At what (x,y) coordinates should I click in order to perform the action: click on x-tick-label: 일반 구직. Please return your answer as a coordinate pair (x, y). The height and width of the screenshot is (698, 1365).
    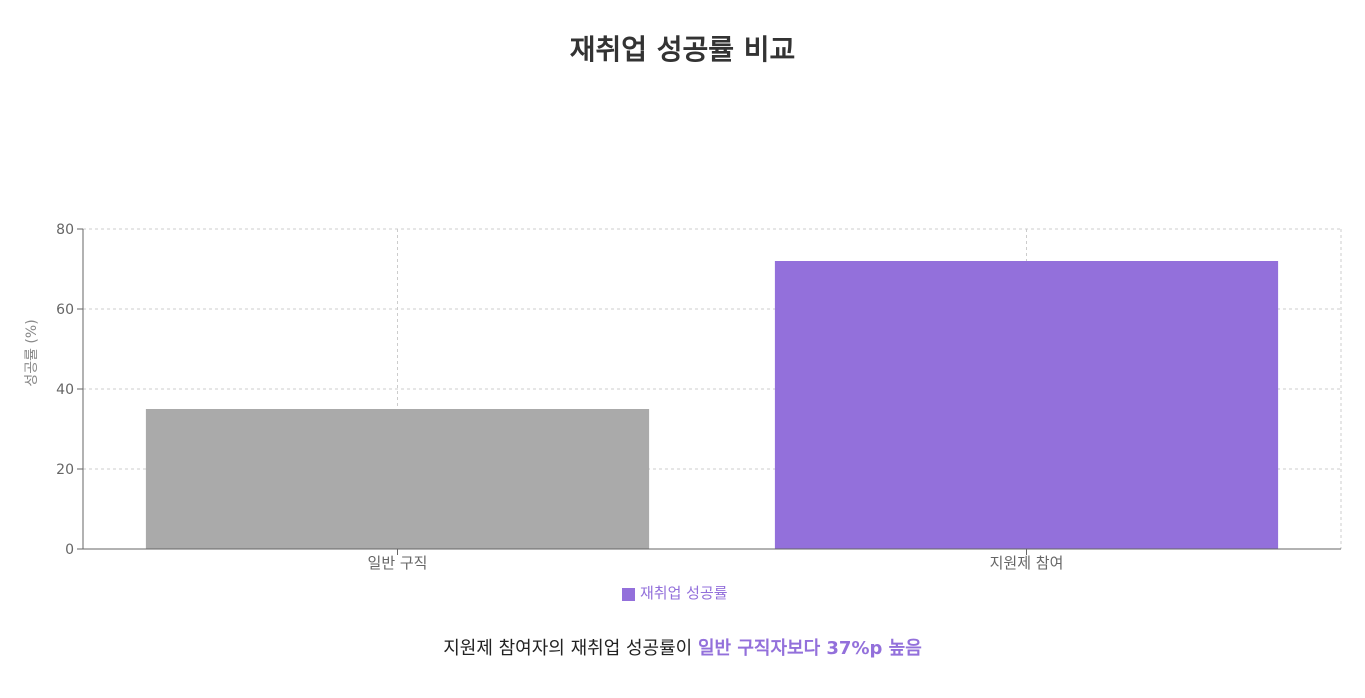
    Looking at the image, I should click on (398, 563).